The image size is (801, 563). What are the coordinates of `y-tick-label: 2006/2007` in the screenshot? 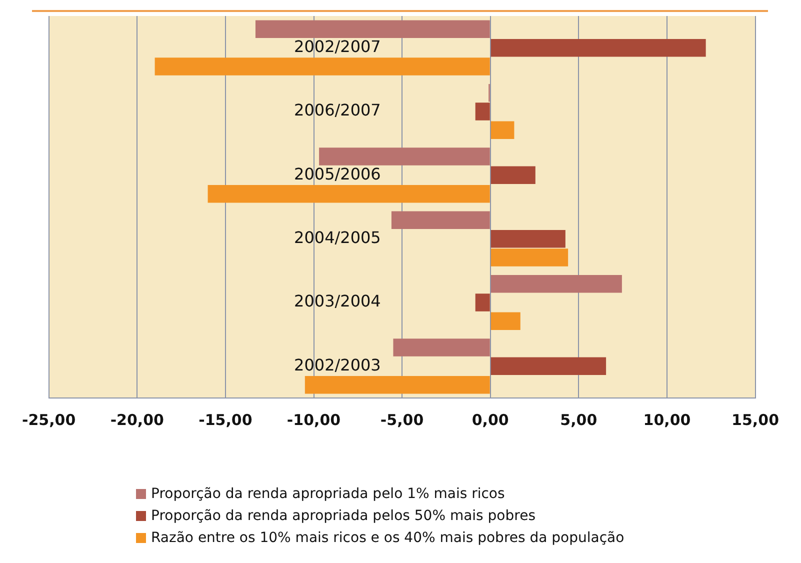 It's located at (337, 110).